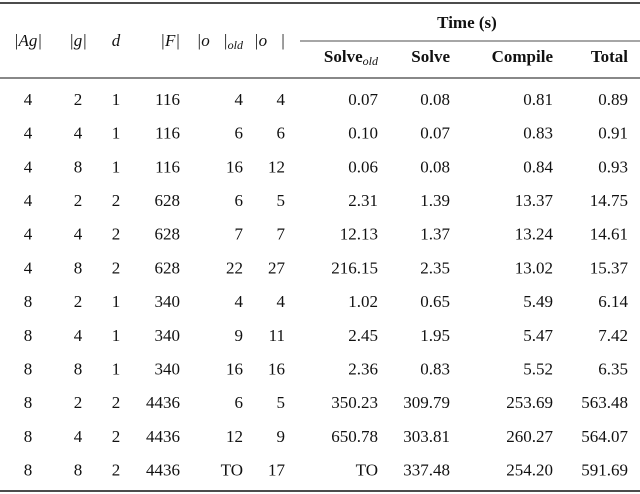  What do you see at coordinates (236, 45) in the screenshot?
I see `header-subscript: old` at bounding box center [236, 45].